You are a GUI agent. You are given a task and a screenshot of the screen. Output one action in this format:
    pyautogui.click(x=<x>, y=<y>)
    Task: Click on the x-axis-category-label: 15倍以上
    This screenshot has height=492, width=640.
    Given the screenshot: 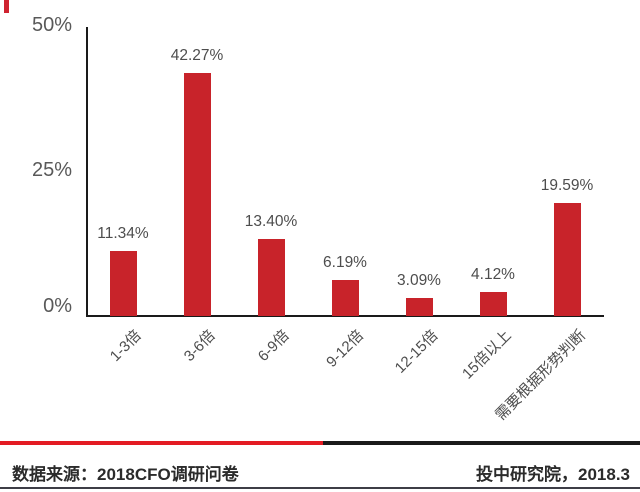 What is the action you would take?
    pyautogui.click(x=487, y=355)
    